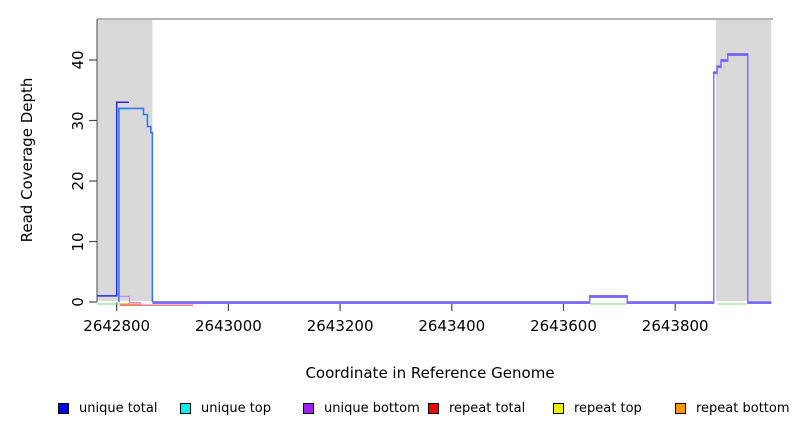  Describe the element at coordinates (78, 241) in the screenshot. I see `y-tick-label: 10` at that location.